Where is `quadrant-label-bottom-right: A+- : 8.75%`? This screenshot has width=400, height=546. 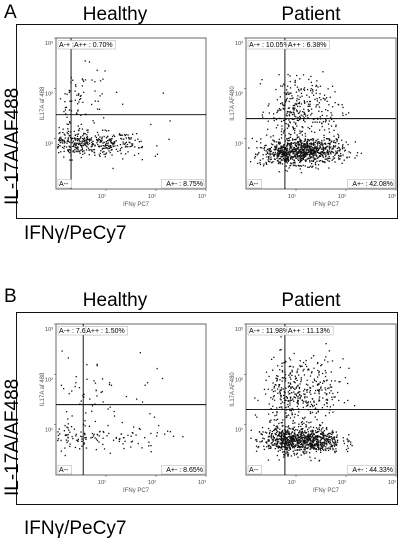 quadrant-label-bottom-right: A+- : 8.75% is located at coordinates (184, 184).